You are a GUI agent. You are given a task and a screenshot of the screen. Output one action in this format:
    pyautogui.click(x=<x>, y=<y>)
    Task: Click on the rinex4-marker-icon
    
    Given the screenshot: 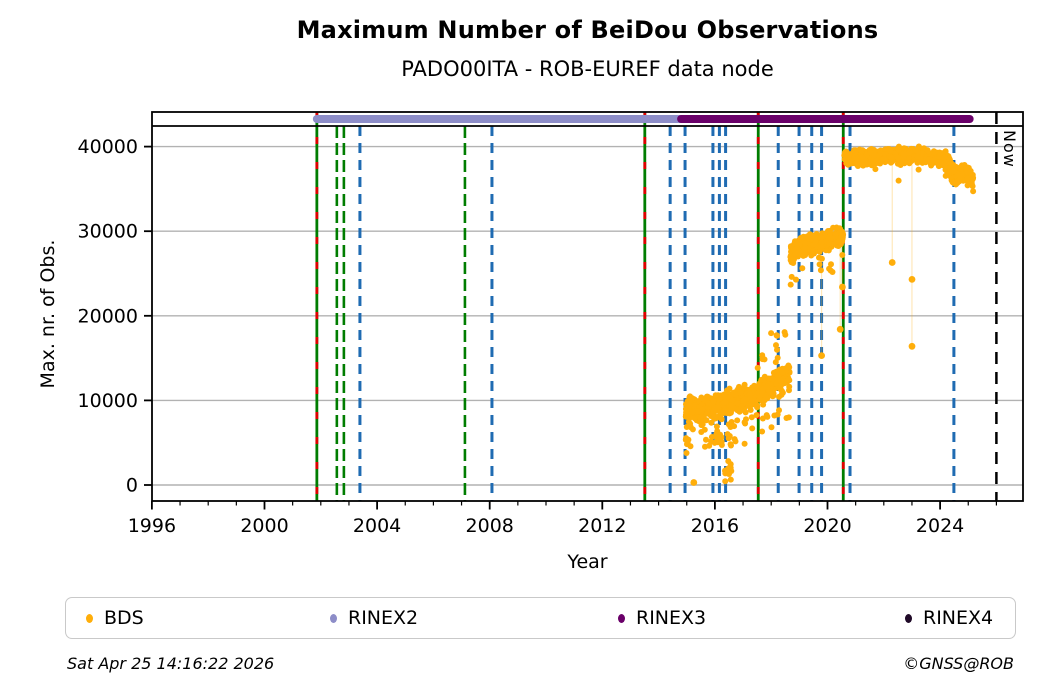 What is the action you would take?
    pyautogui.click(x=908, y=618)
    